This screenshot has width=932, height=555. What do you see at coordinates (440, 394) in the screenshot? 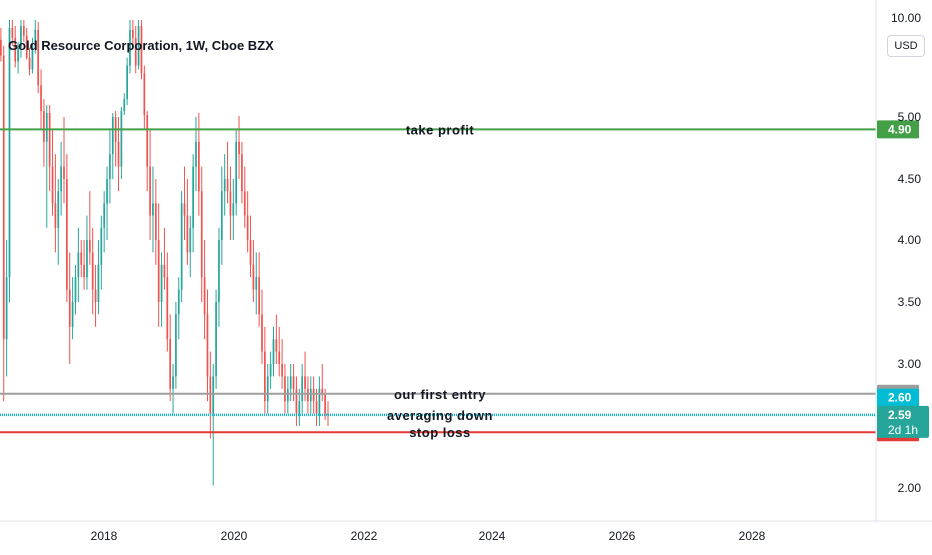
I see `hline-label-entry: our first entry` at bounding box center [440, 394].